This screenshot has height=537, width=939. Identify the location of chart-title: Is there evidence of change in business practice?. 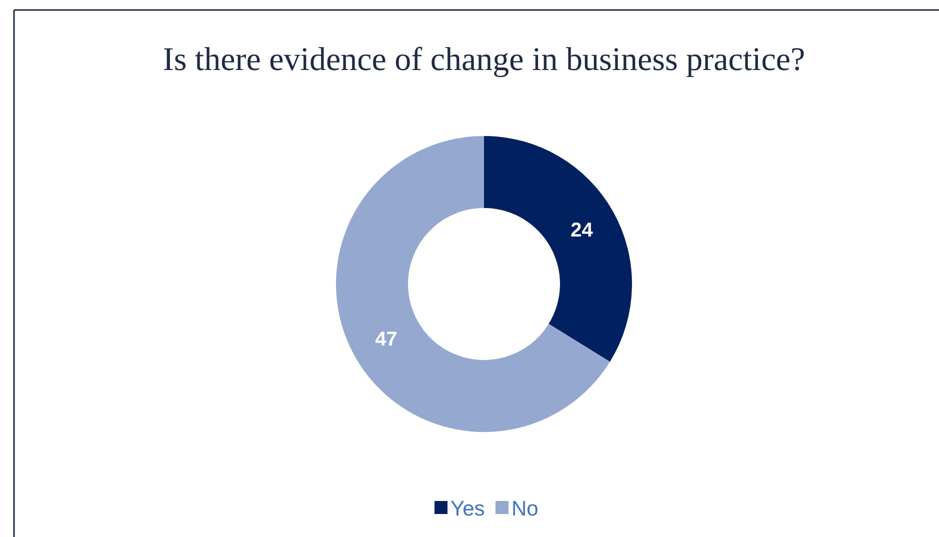
(484, 60).